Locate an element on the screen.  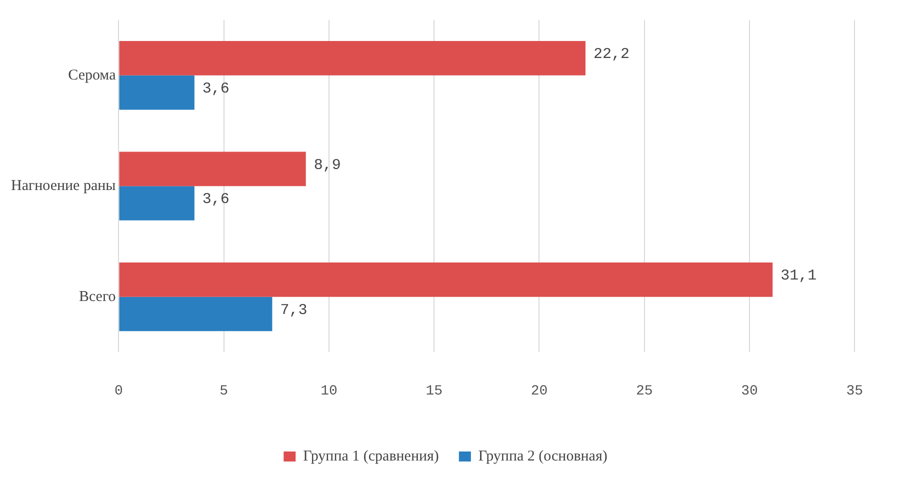
data-label: 22,2 is located at coordinates (611, 55).